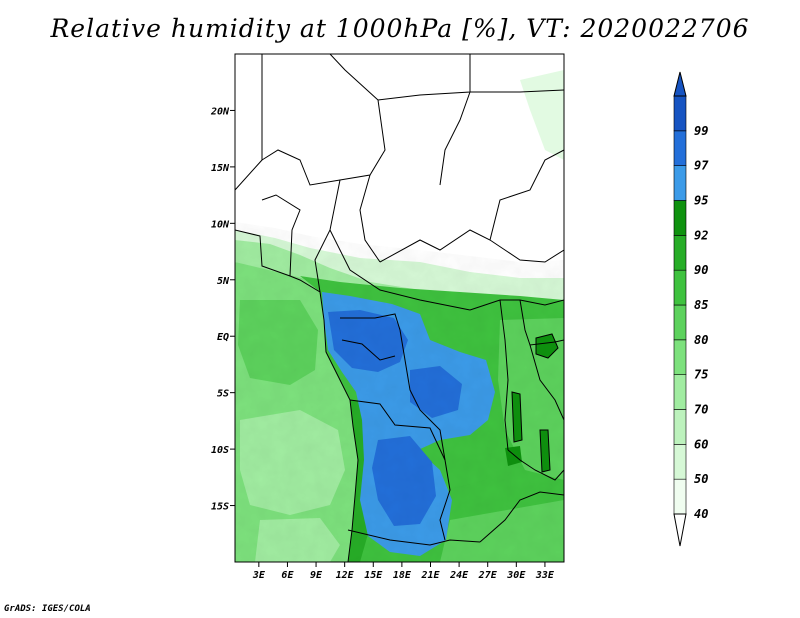 The width and height of the screenshot is (800, 618). I want to click on colorbar-label-10: 97, so click(701, 166).